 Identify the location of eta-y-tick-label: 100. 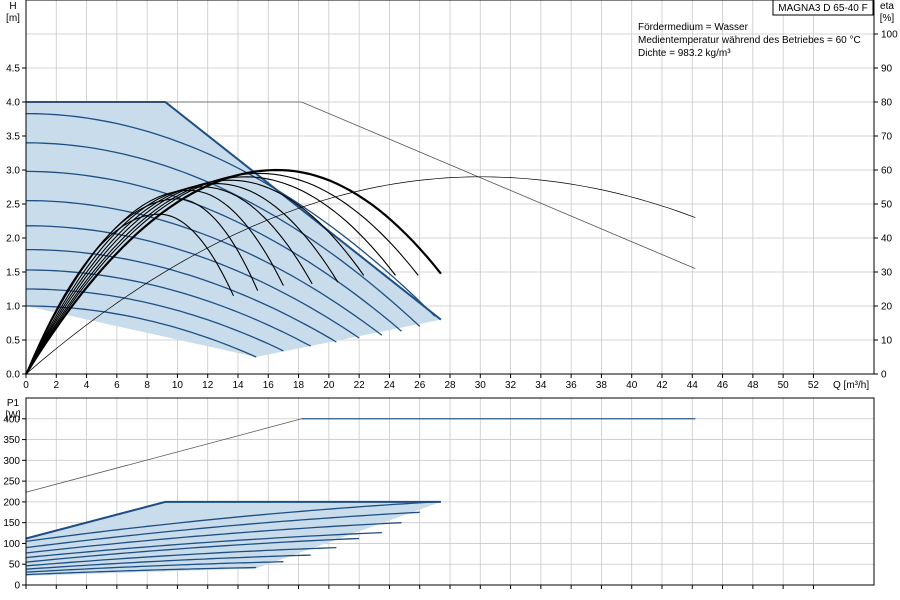
(889, 35).